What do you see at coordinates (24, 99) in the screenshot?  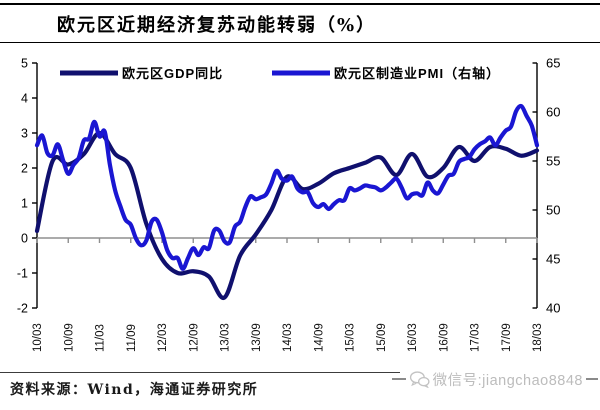 I see `left-axis-tick-label: 4` at bounding box center [24, 99].